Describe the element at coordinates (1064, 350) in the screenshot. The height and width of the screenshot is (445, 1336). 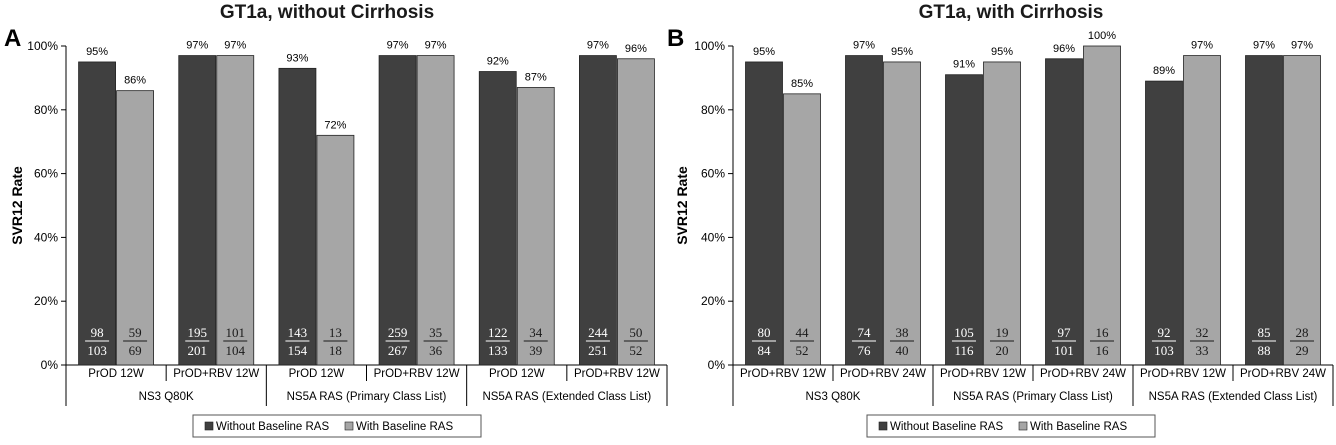
I see `fraction-denominator: 101` at that location.